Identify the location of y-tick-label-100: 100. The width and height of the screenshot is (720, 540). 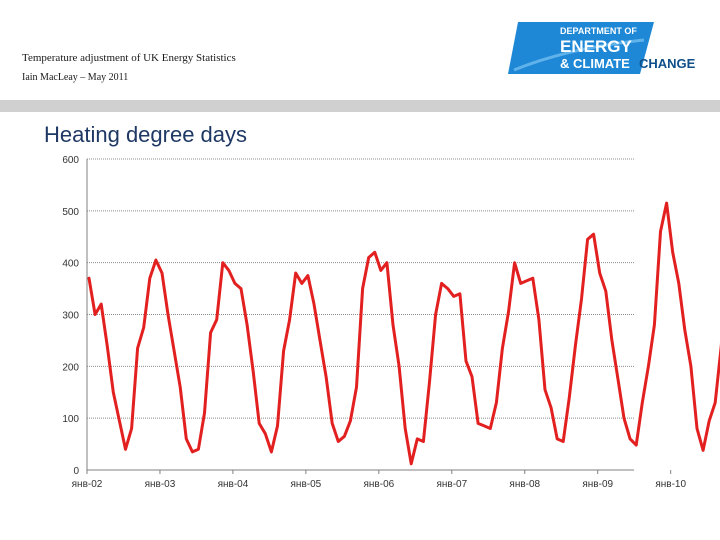
(70, 419).